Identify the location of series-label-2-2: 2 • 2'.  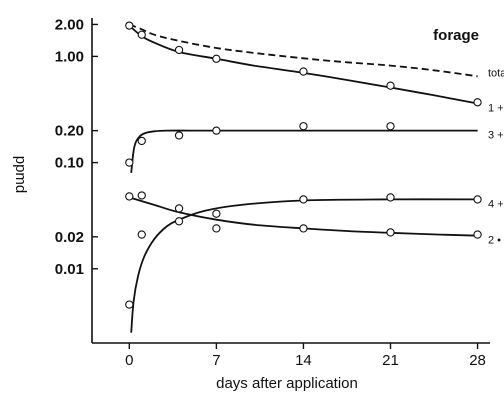
(496, 241).